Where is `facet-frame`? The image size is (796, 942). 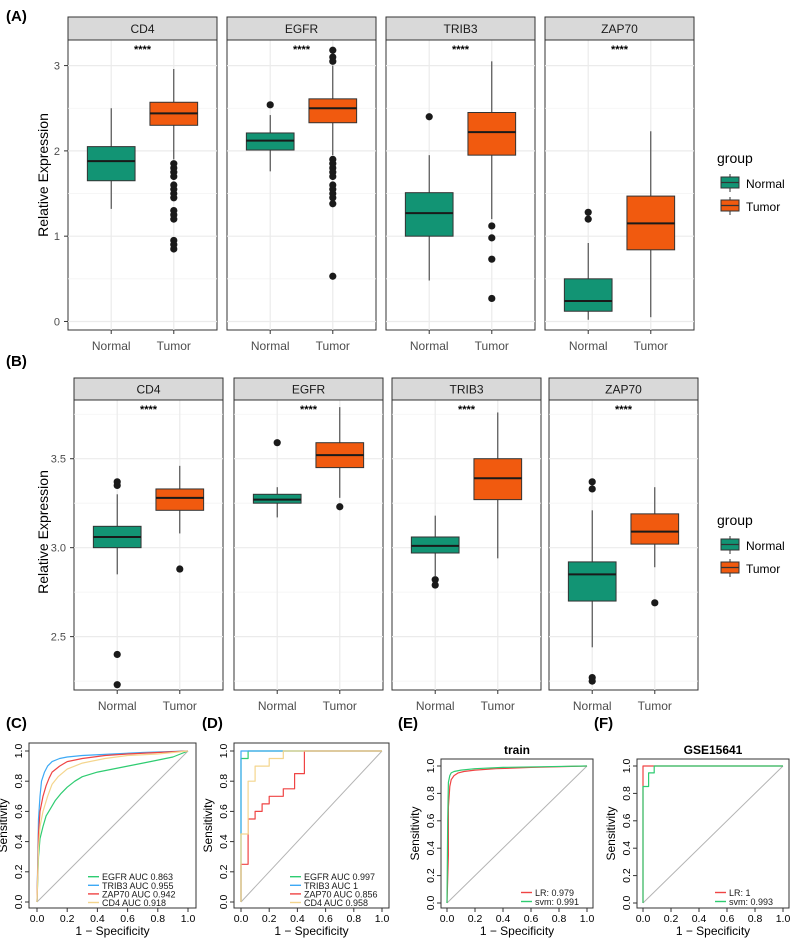 facet-frame is located at coordinates (623, 545).